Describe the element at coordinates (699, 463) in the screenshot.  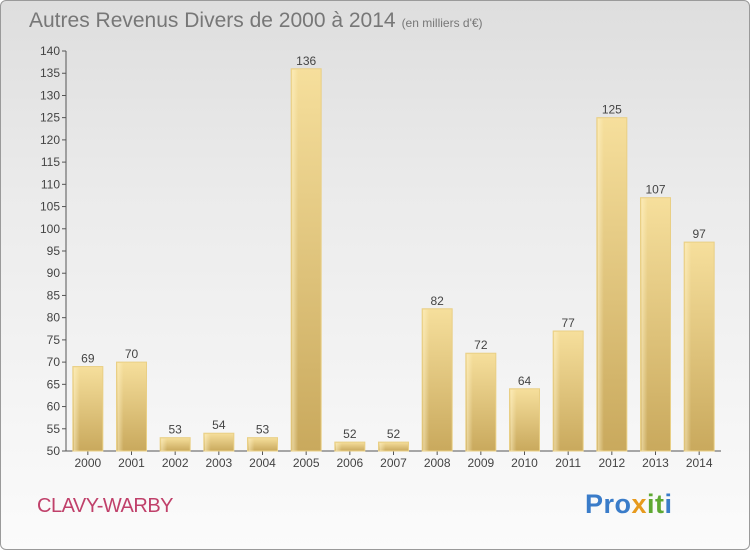
I see `x-tick-label: 2014` at that location.